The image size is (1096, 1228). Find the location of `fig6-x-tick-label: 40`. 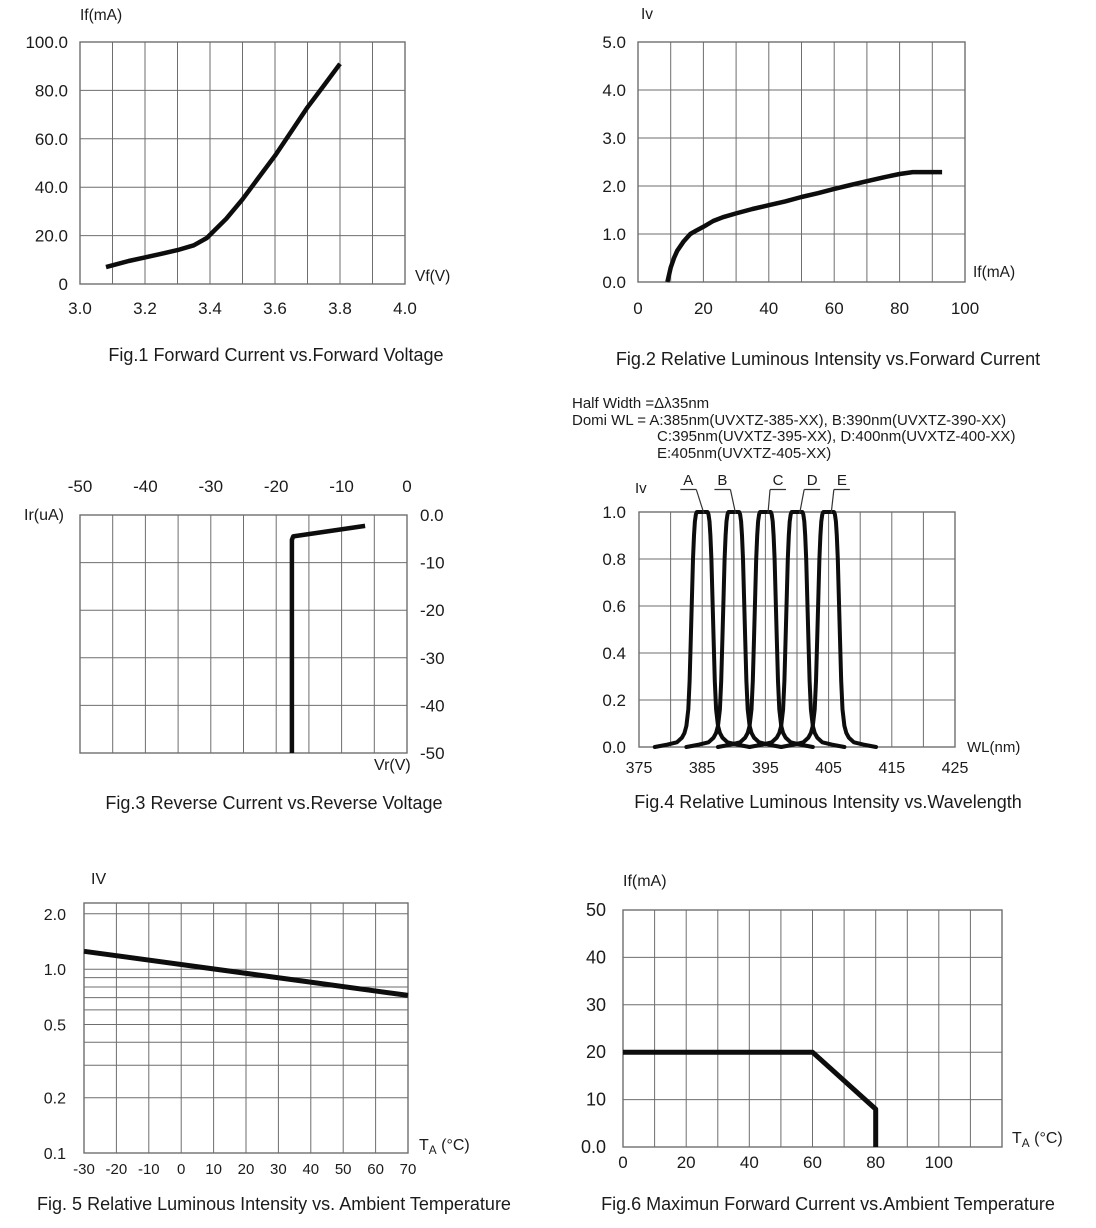

fig6-x-tick-label: 40 is located at coordinates (749, 1162).